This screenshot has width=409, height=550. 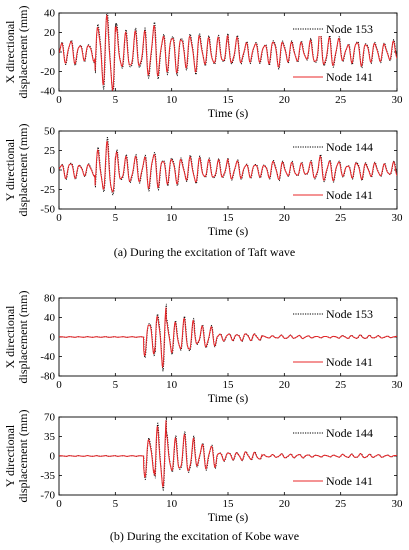 I want to click on y-tick-label: 80, so click(x=50, y=299).